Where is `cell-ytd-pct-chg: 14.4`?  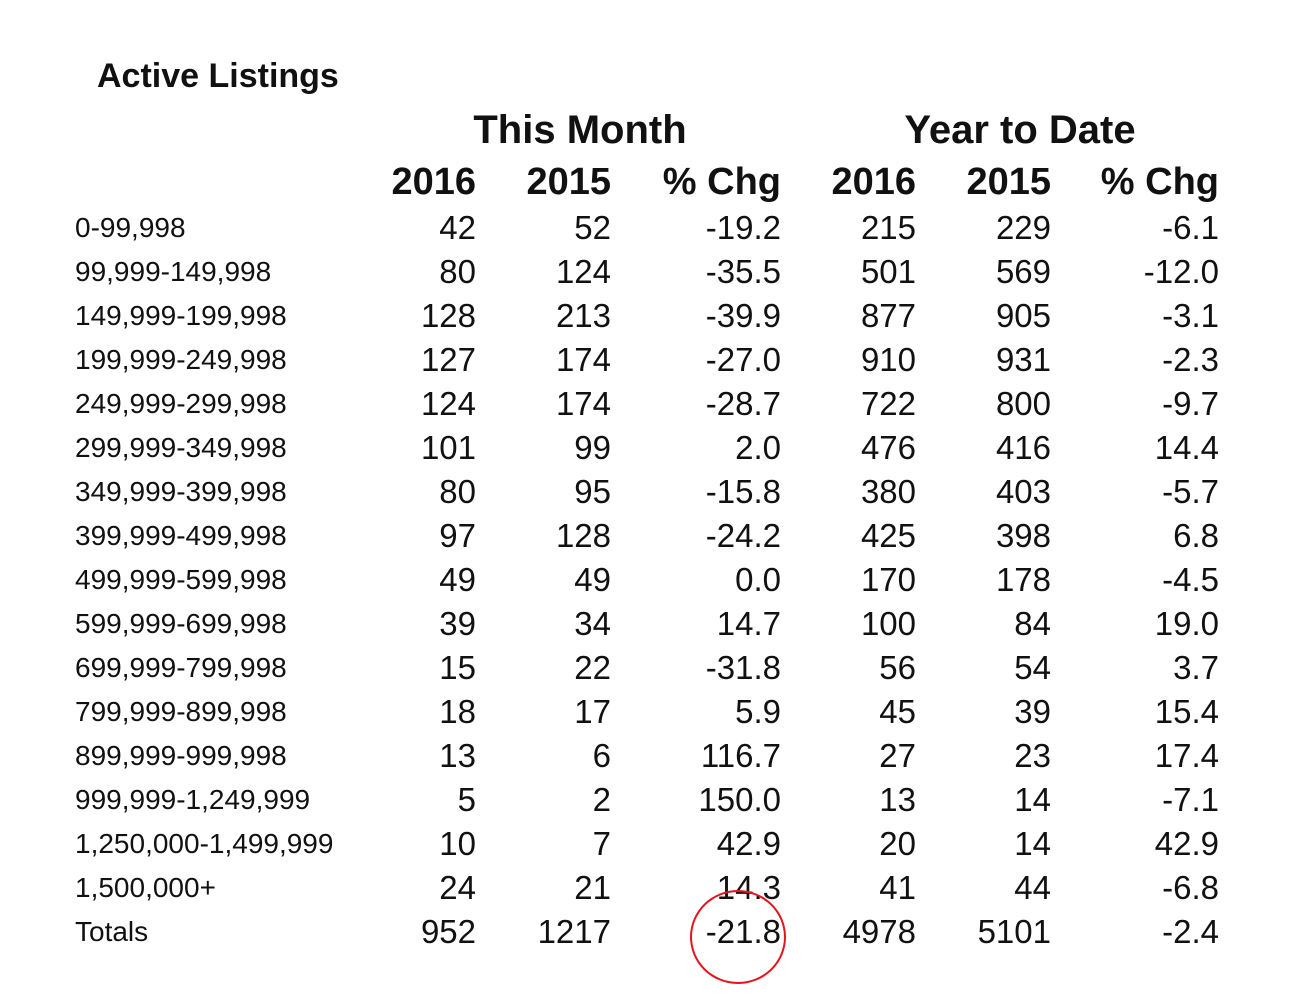
cell-ytd-pct-chg: 14.4 is located at coordinates (1186, 447).